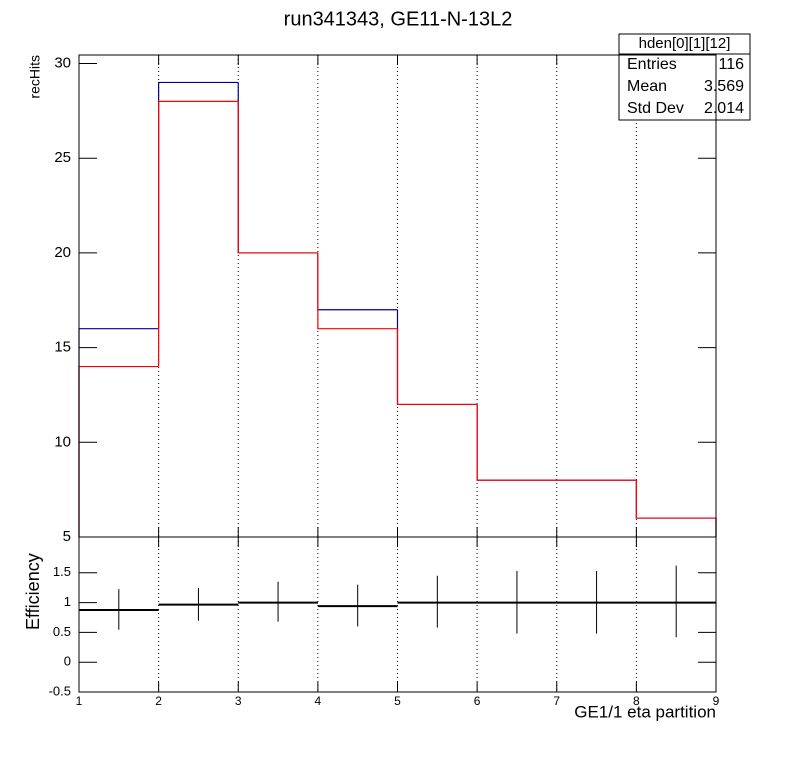 This screenshot has width=796, height=772. I want to click on x-tick-label: 9, so click(716, 701).